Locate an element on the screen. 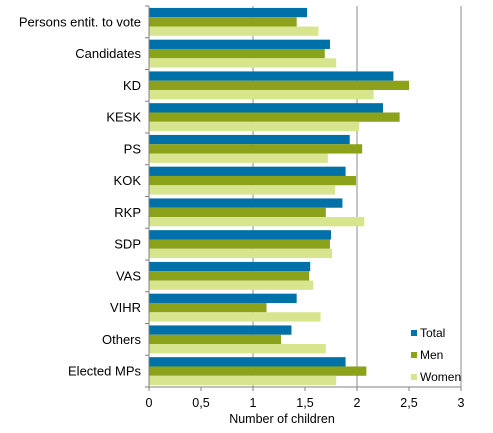  x-tick-label: 2 is located at coordinates (357, 403).